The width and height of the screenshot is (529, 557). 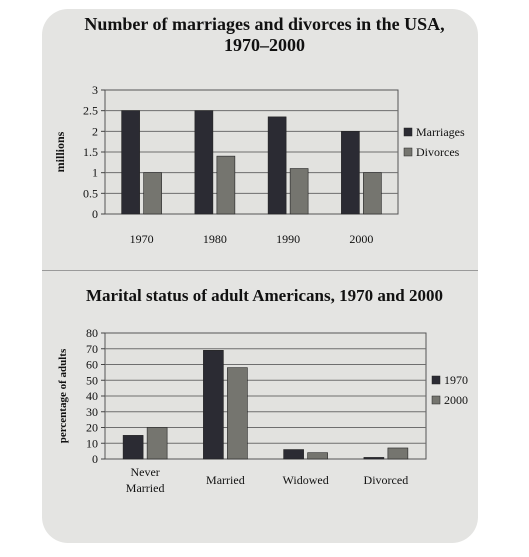 I want to click on chart1-legend-label: Divorces, so click(x=438, y=152).